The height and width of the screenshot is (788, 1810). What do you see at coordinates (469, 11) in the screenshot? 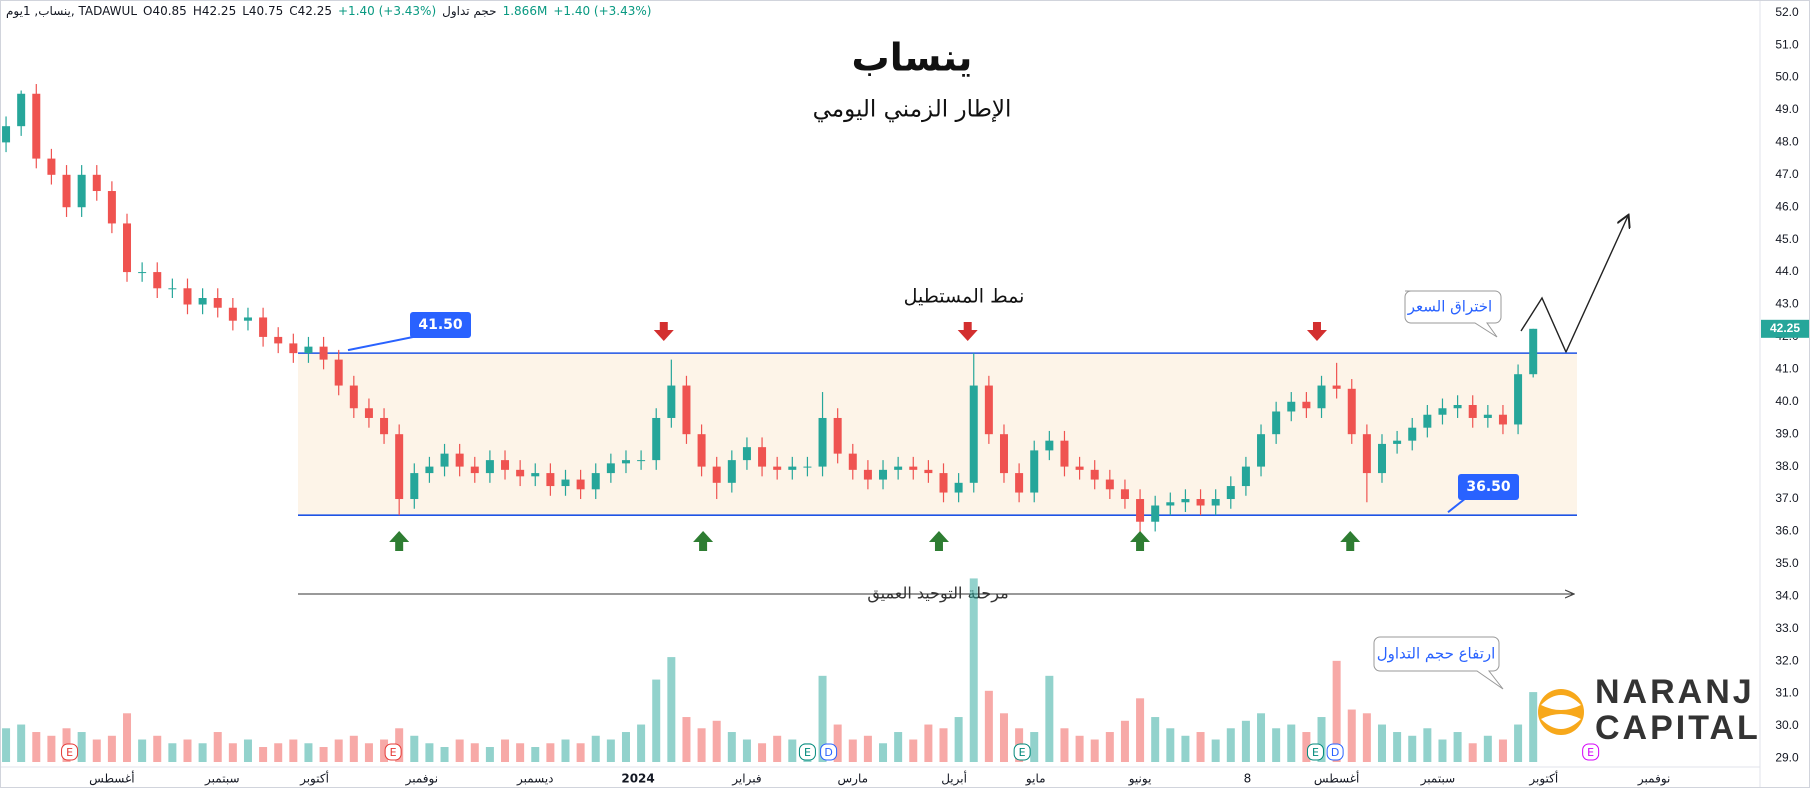
I see `header-item: حجم تداول` at bounding box center [469, 11].